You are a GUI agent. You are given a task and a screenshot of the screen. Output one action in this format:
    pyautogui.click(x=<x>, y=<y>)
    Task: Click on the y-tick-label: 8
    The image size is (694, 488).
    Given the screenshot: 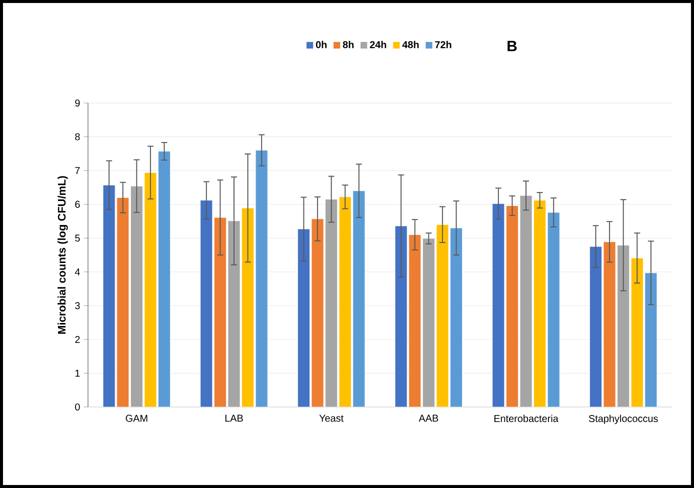 What is the action you would take?
    pyautogui.click(x=77, y=136)
    